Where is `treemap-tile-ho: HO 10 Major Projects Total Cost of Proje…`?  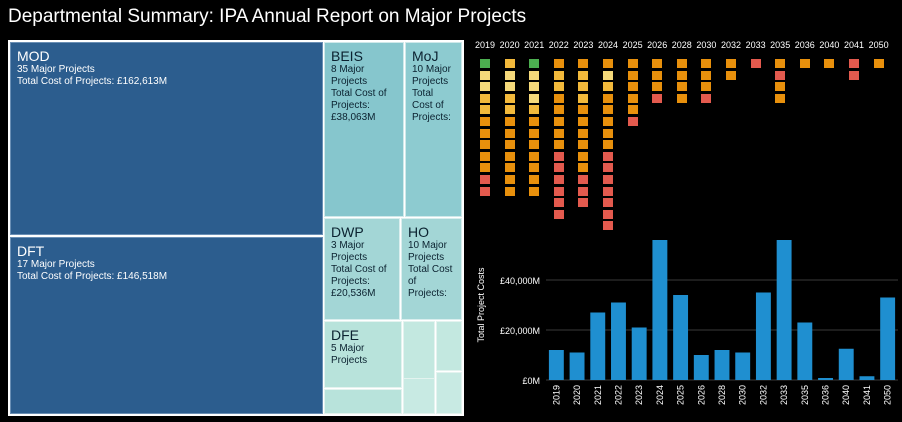
treemap-tile-ho: HO 10 Major Projects Total Cost of Proje… is located at coordinates (431, 269).